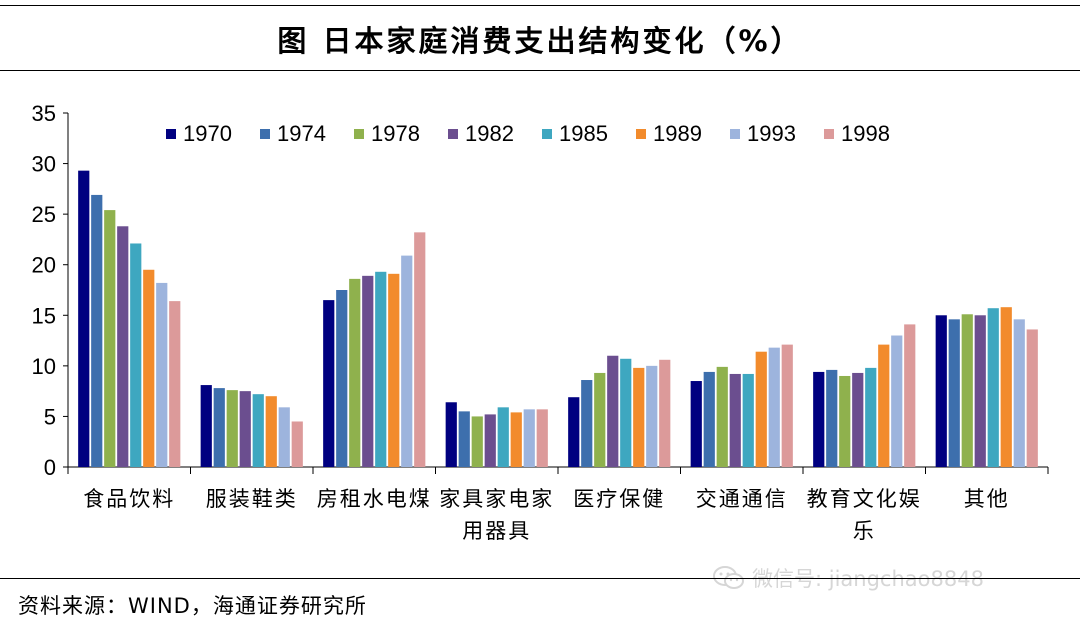 This screenshot has height=633, width=1080. What do you see at coordinates (728, 577) in the screenshot?
I see `wechat-icon` at bounding box center [728, 577].